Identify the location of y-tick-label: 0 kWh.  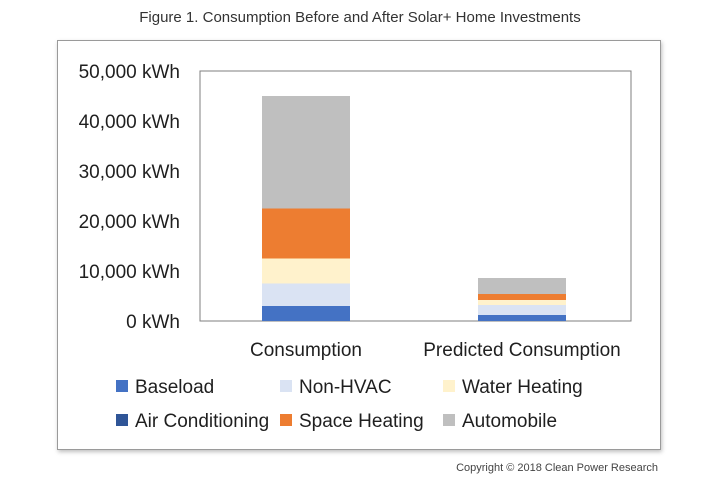
(153, 322).